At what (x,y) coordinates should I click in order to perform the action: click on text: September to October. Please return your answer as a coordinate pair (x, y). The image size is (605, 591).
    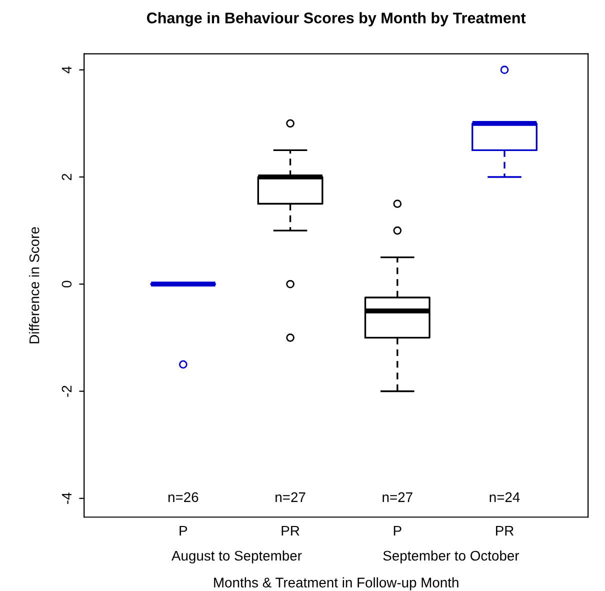
    Looking at the image, I should click on (451, 557).